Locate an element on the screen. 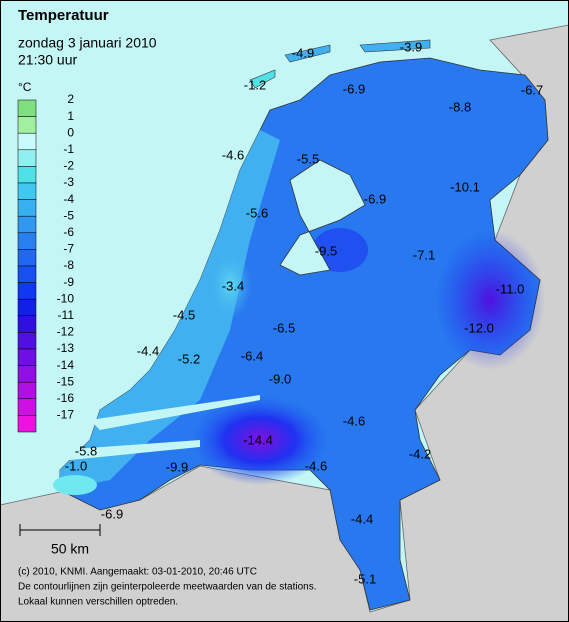 This screenshot has width=569, height=622. legend-label: -2 is located at coordinates (68, 166).